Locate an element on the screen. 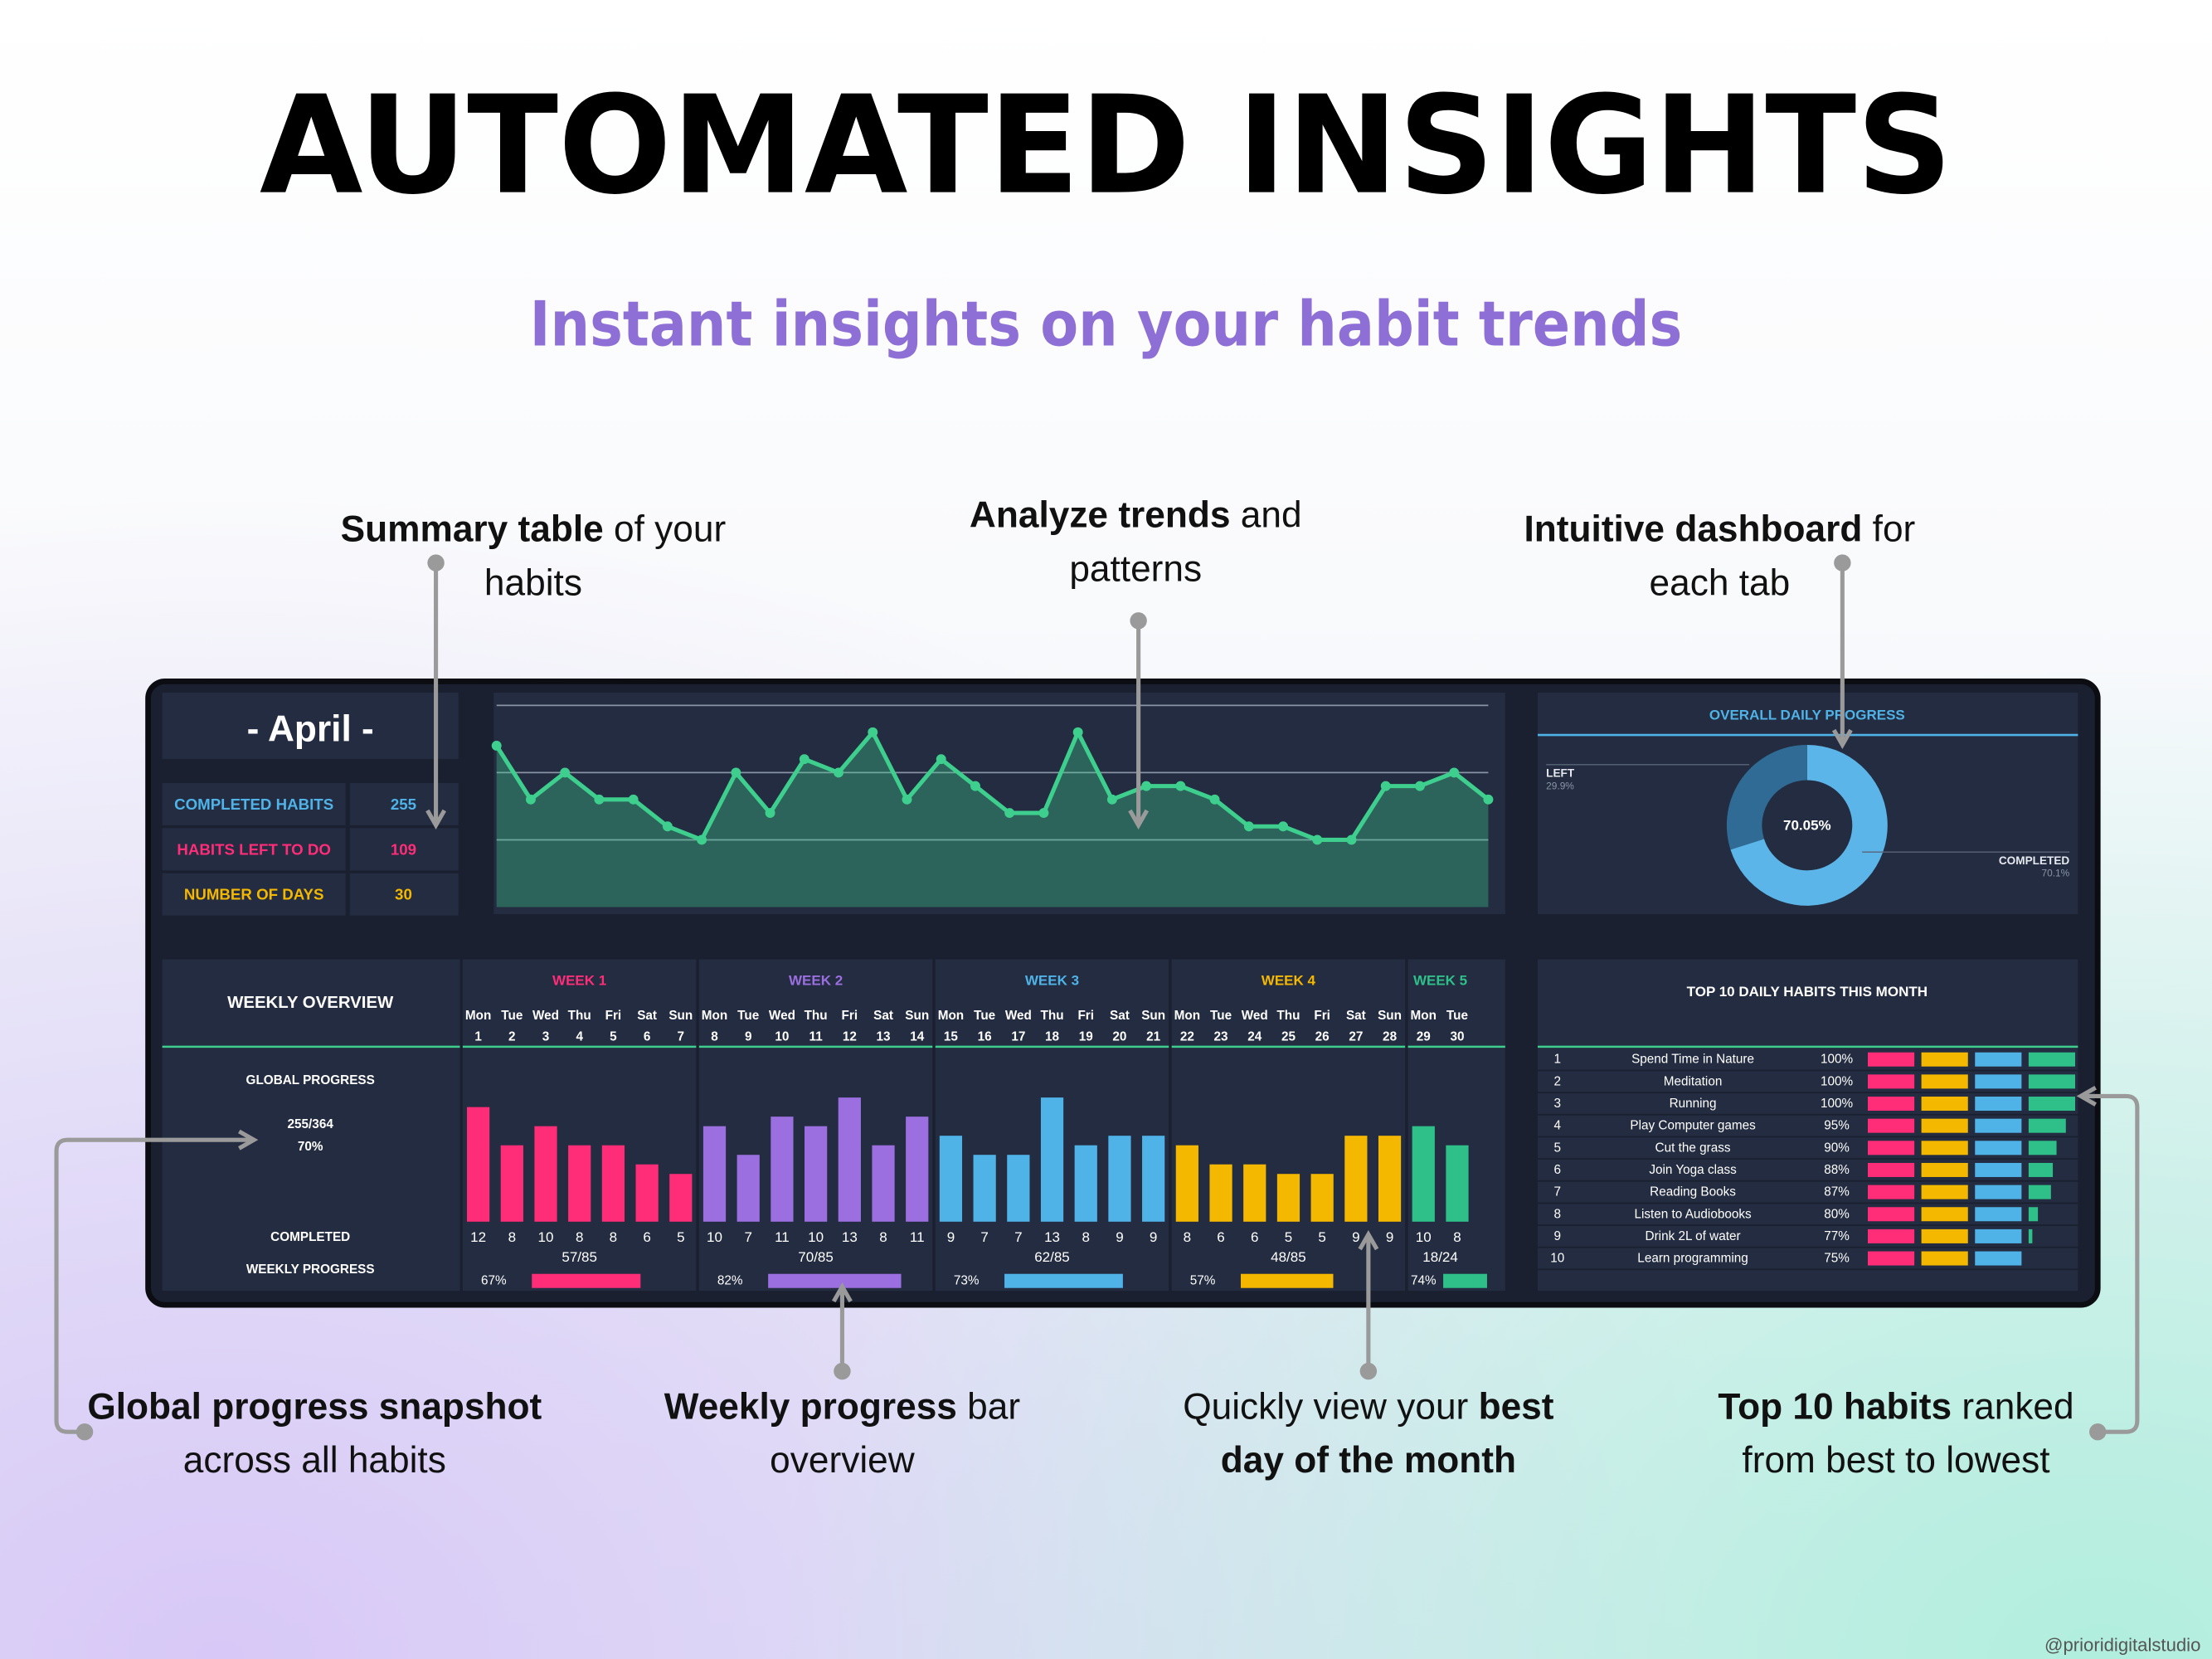 This screenshot has height=1659, width=2212. week-name: WEEK 5 is located at coordinates (1440, 980).